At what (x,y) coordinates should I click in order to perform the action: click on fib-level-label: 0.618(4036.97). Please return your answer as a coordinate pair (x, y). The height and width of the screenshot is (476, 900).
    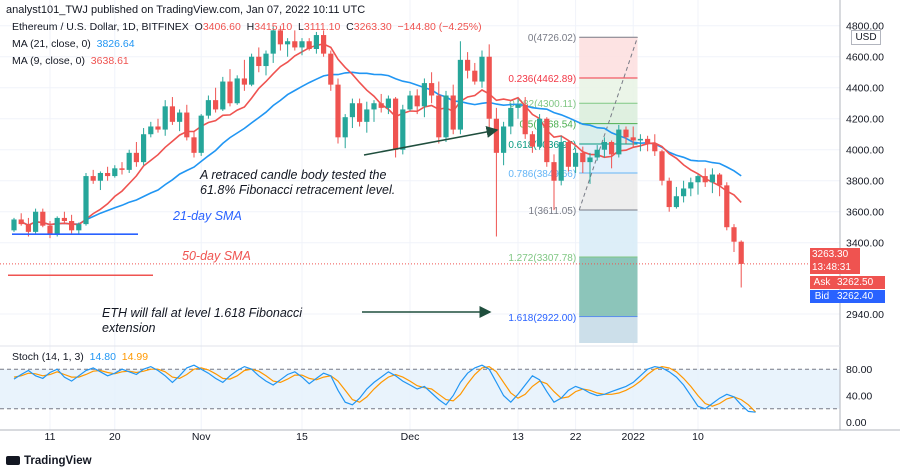
    Looking at the image, I should click on (542, 145).